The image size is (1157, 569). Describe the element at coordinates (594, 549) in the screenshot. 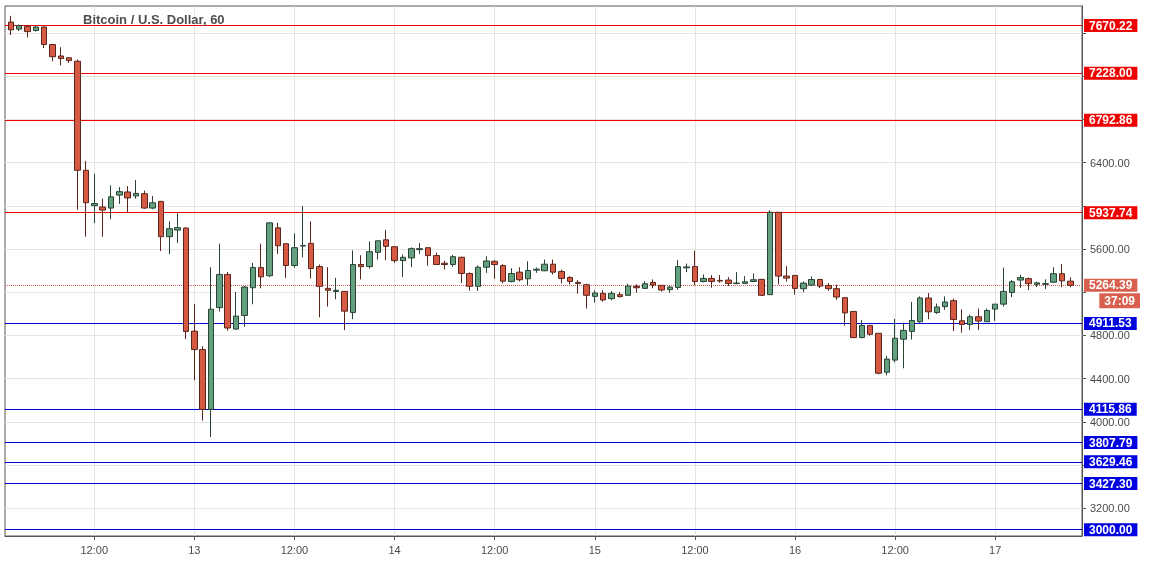

I see `x-tick-label: 15` at that location.